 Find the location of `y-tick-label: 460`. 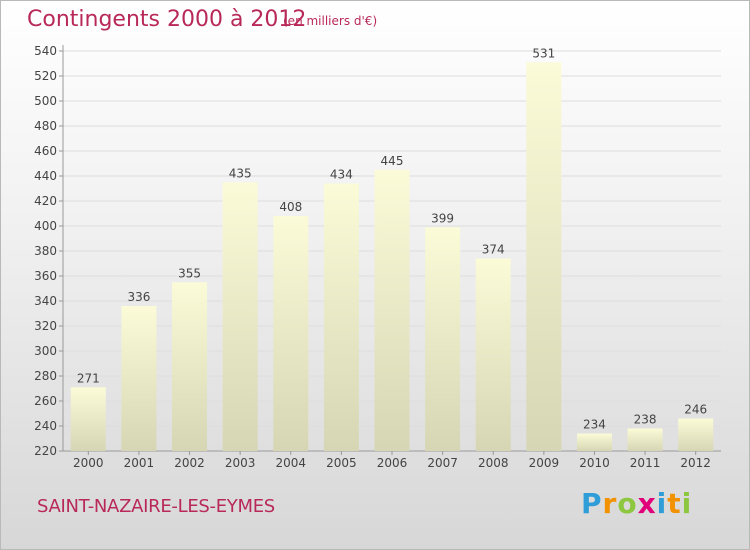

y-tick-label: 460 is located at coordinates (45, 151).